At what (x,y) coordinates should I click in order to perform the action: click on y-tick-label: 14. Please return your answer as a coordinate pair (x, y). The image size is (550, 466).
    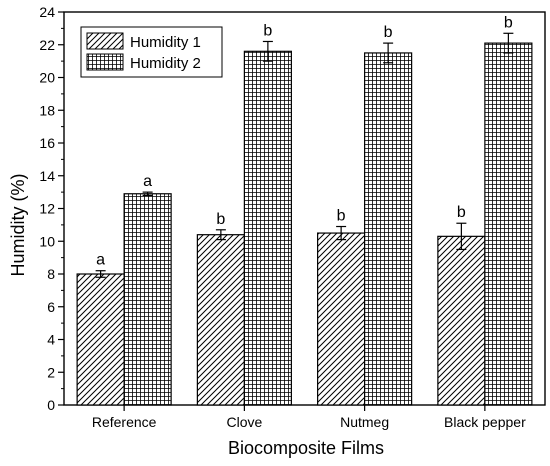
    Looking at the image, I should click on (47, 176).